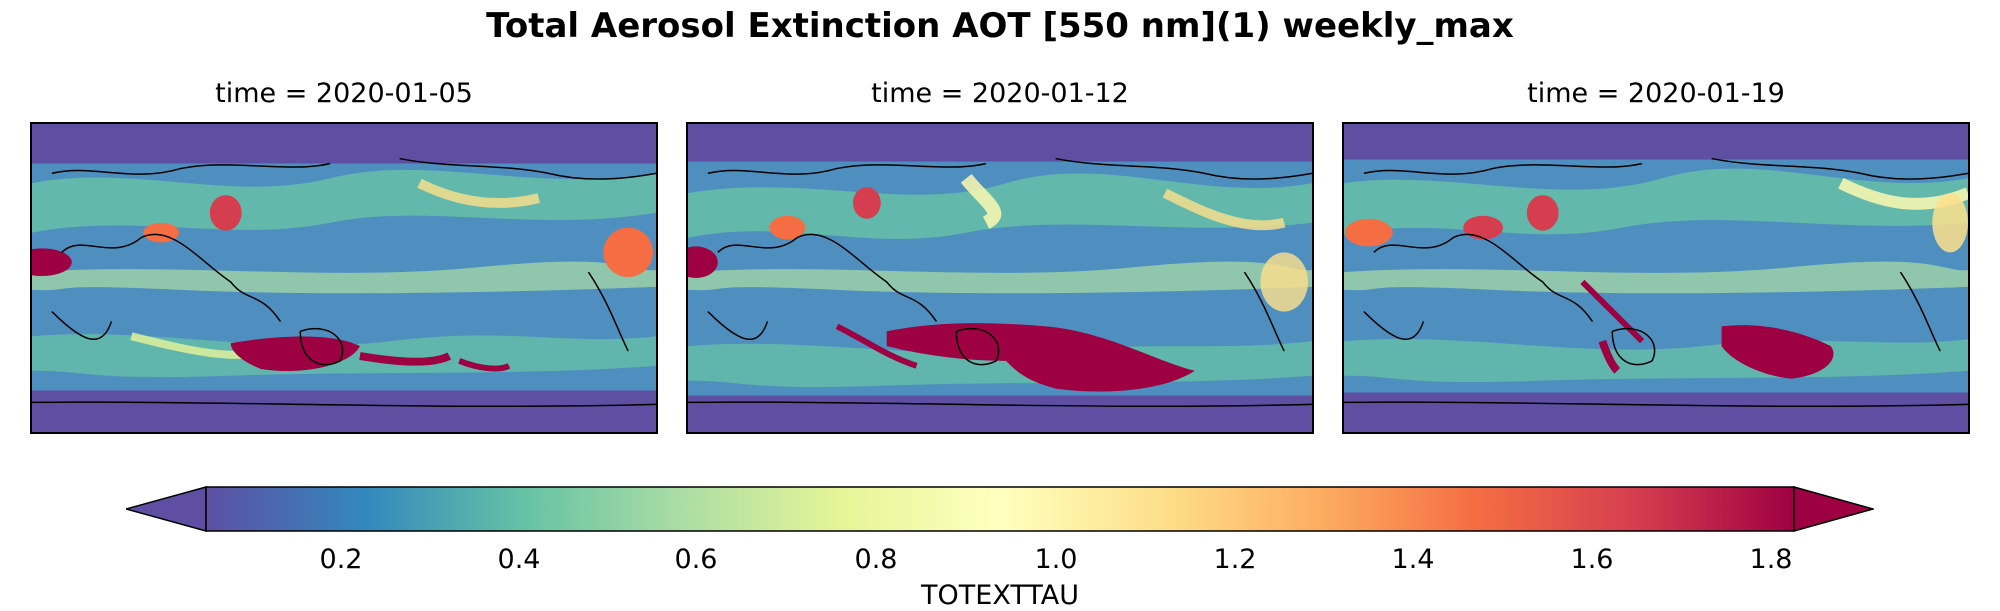 Image resolution: width=2000 pixels, height=611 pixels. Describe the element at coordinates (1235, 559) in the screenshot. I see `colorbar-tick: 1.2` at that location.